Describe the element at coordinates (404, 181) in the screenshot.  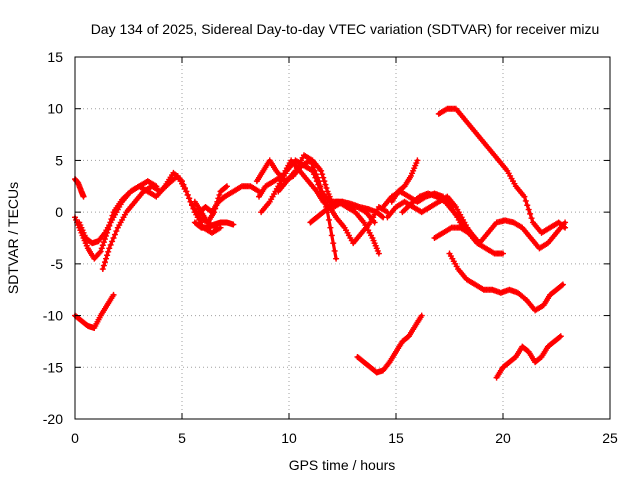
I see `series-s15` at that location.